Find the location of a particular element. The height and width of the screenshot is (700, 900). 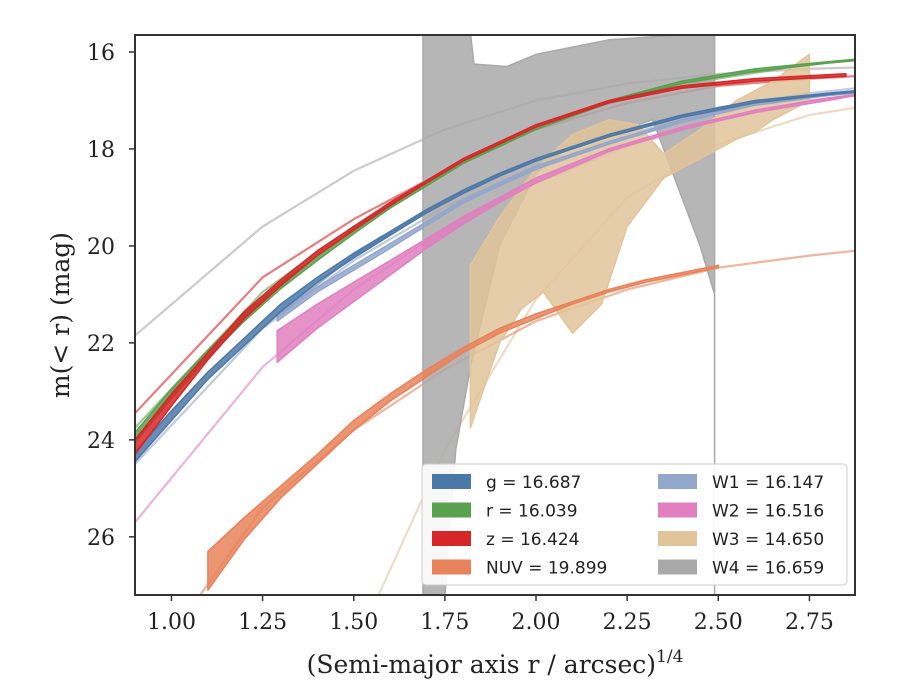

x-tick-label: 2.00 is located at coordinates (536, 622).